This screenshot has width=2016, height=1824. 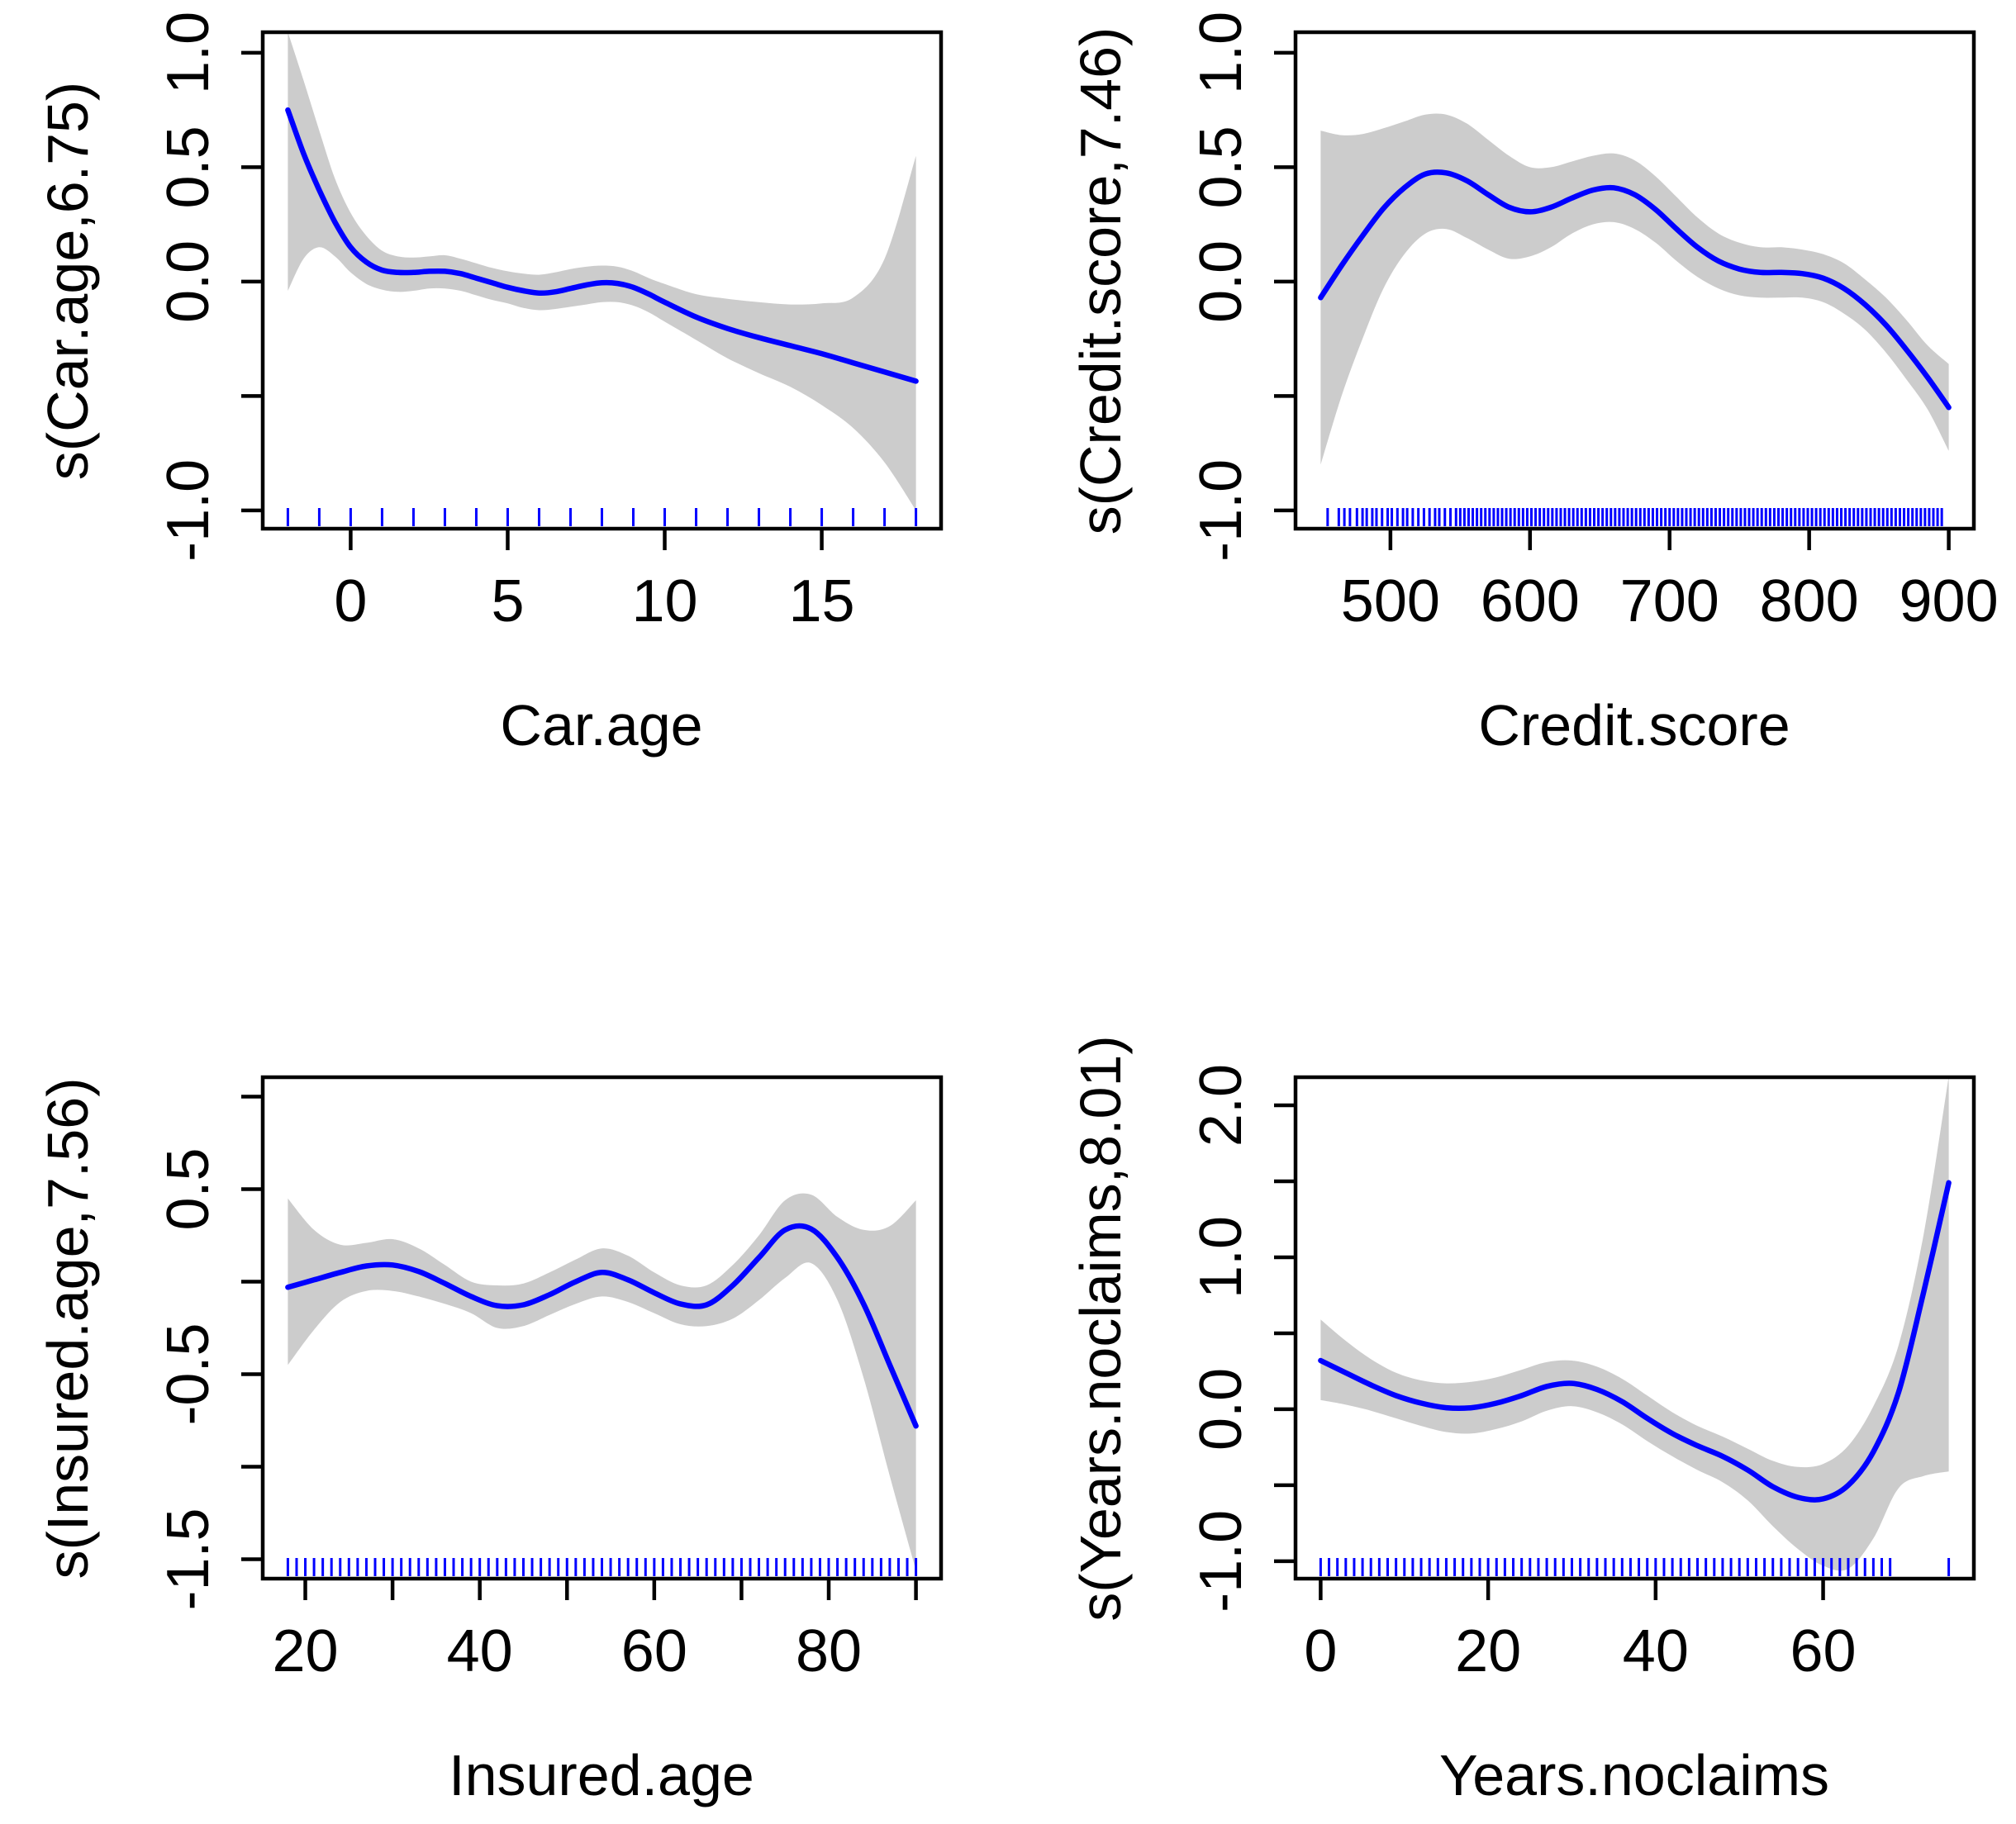 What do you see at coordinates (1100, 281) in the screenshot?
I see `y-axis-title: s(Credit.score,7.46)` at bounding box center [1100, 281].